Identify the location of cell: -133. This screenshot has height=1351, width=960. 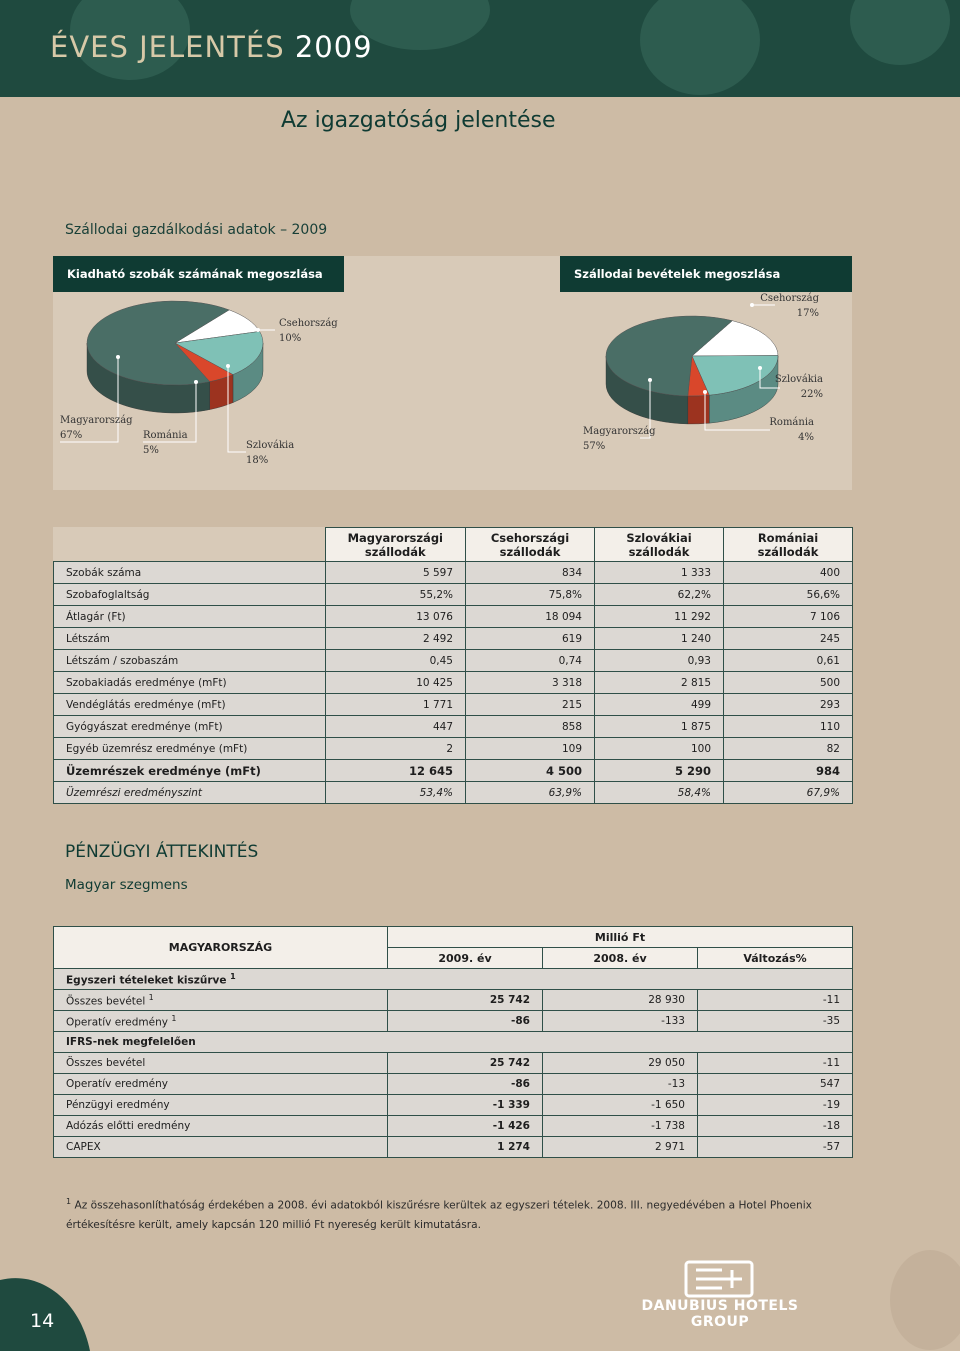
(620, 1021).